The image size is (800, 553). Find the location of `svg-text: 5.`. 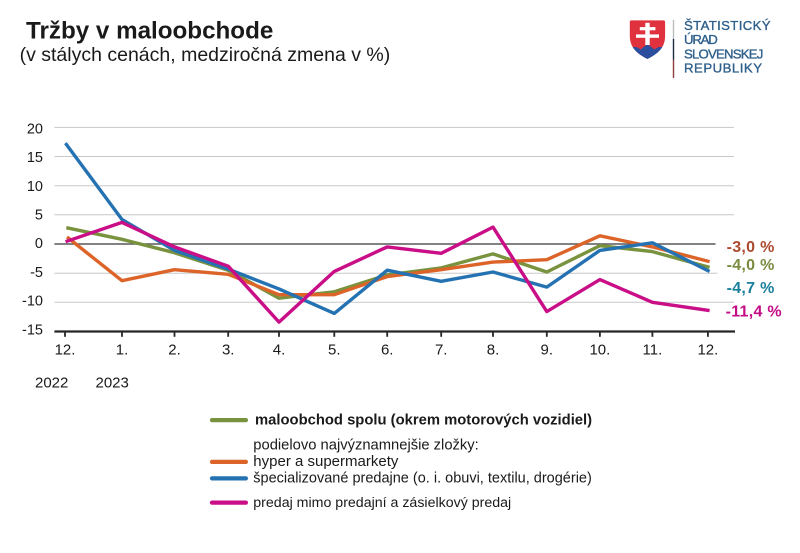

svg-text: 5. is located at coordinates (334, 350).